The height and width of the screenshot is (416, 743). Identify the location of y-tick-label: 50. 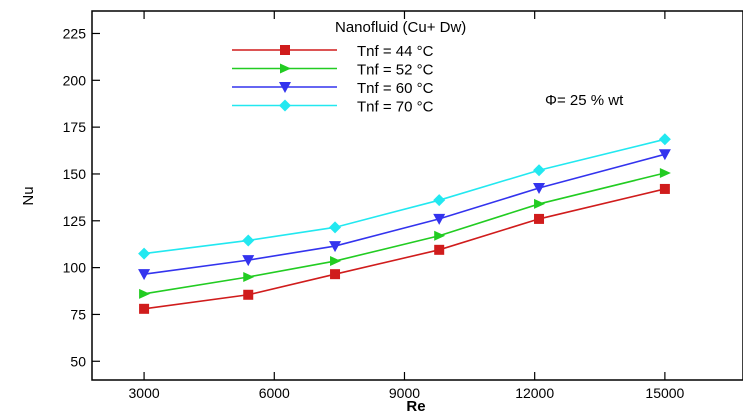
(78, 361).